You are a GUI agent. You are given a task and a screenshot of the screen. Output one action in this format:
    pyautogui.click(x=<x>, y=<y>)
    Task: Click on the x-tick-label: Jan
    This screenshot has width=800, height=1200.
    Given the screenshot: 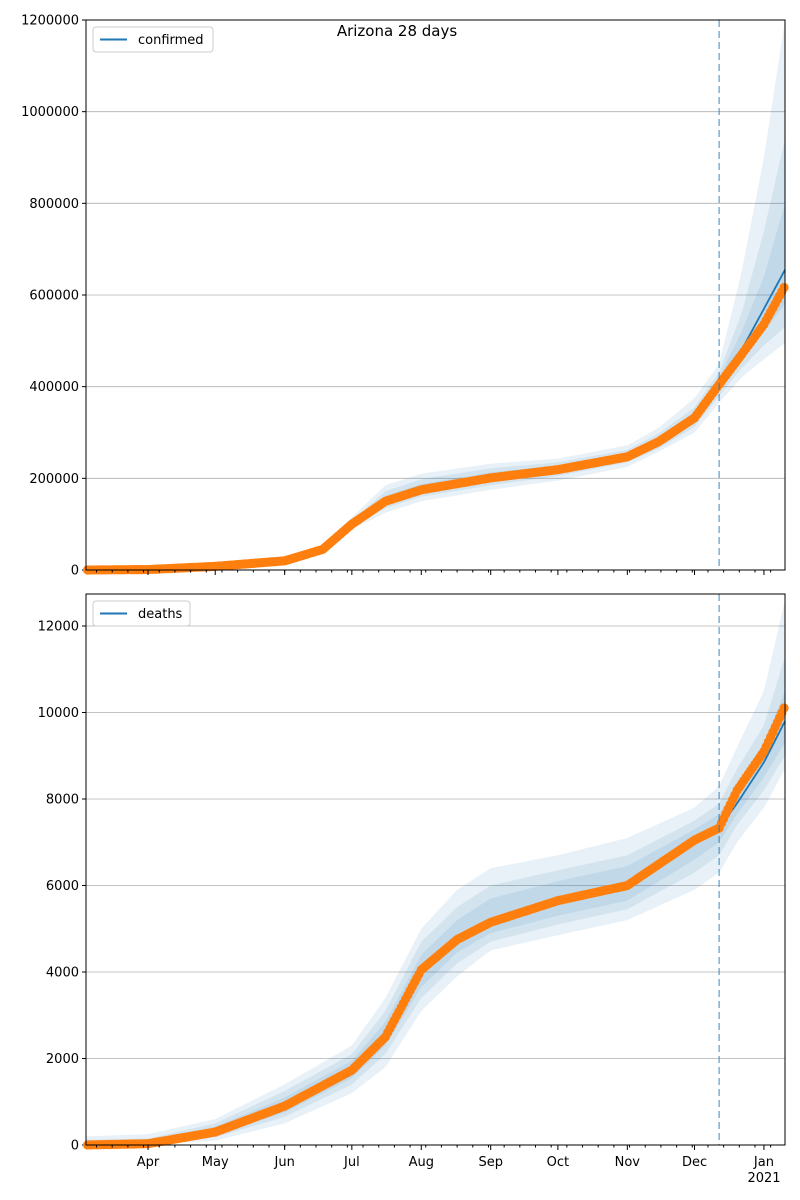 What is the action you would take?
    pyautogui.click(x=763, y=1162)
    